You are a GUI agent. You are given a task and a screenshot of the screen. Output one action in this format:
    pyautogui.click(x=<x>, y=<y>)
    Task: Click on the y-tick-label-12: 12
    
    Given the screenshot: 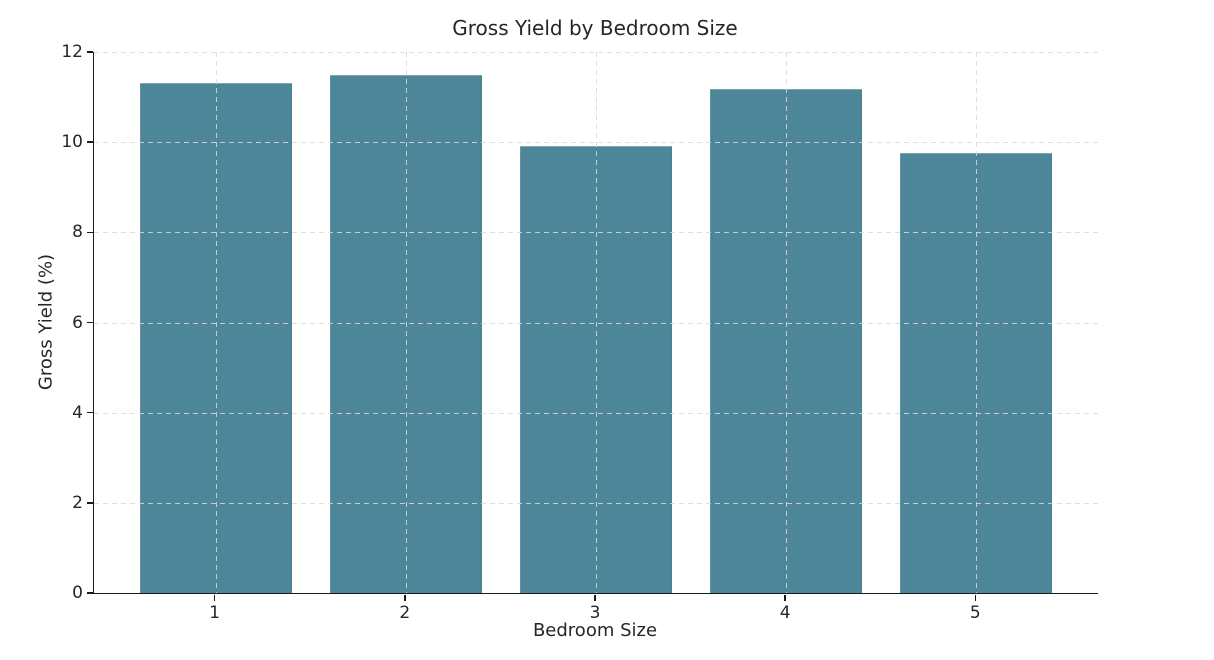 What is the action you would take?
    pyautogui.click(x=72, y=52)
    